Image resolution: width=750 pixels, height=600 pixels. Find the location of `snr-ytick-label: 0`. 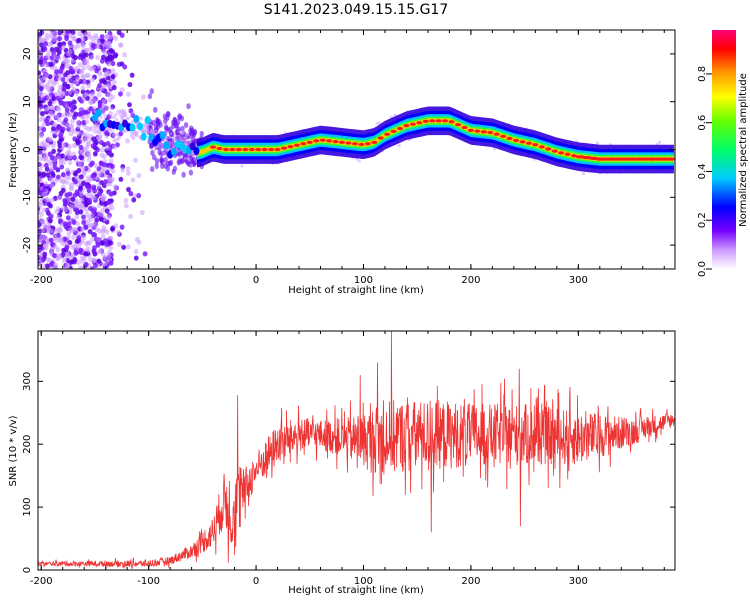

snr-ytick-label: 0 is located at coordinates (27, 570).